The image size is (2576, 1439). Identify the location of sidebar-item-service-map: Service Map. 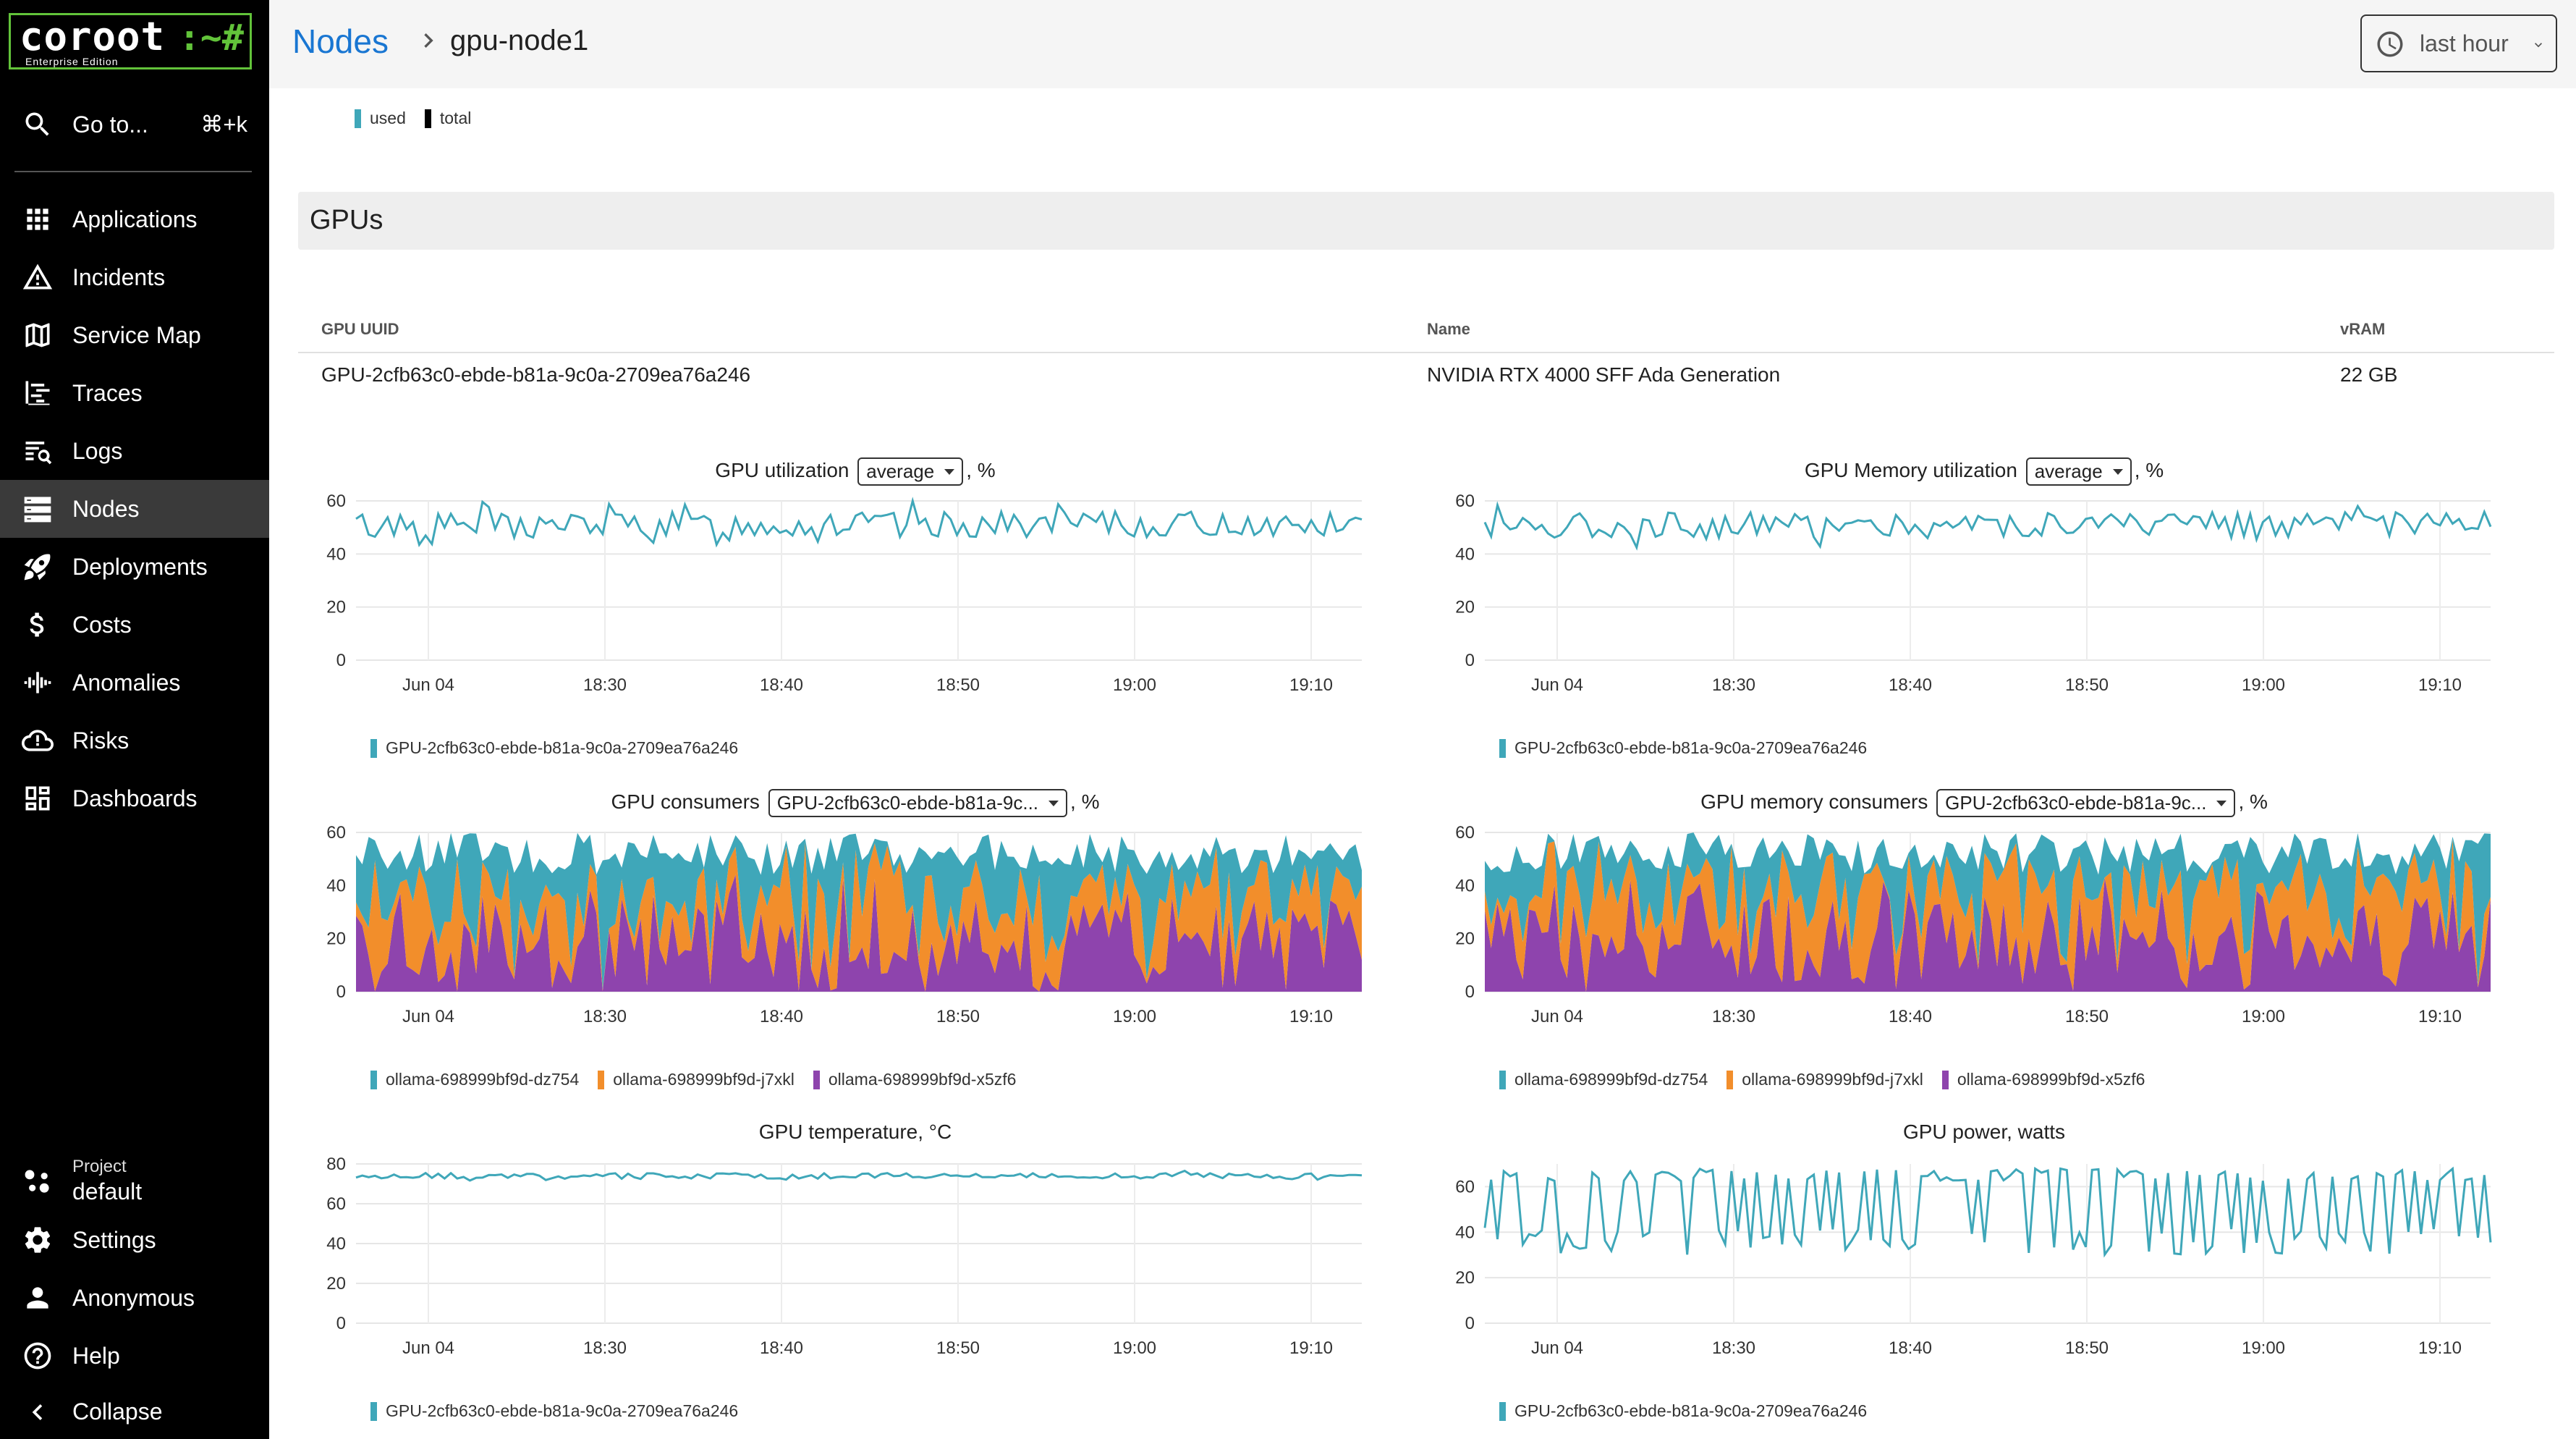
(134, 335).